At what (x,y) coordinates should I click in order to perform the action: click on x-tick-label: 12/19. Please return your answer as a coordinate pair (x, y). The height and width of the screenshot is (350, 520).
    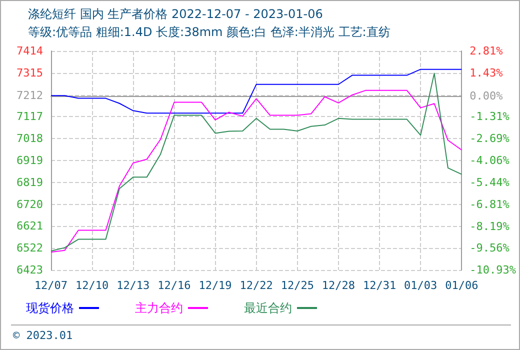
    Looking at the image, I should click on (215, 285).